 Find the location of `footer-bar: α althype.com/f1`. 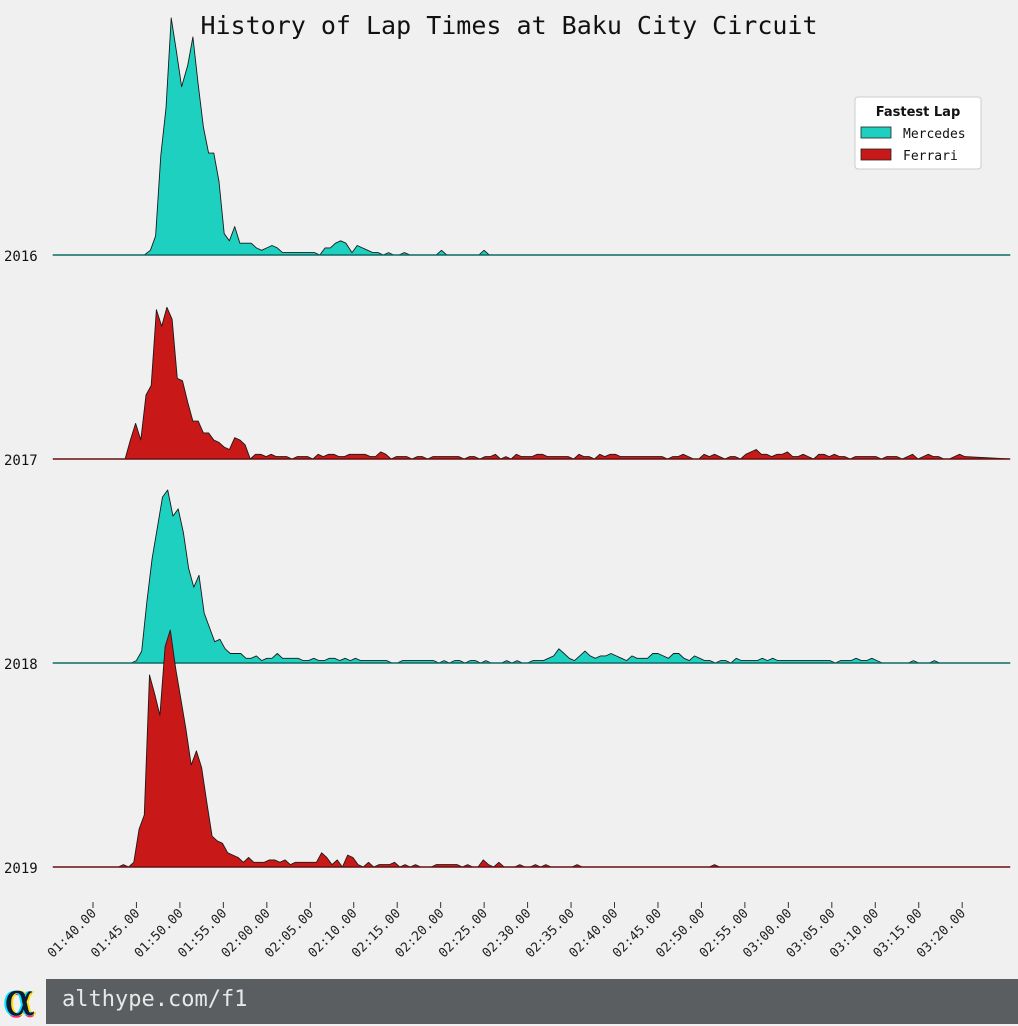

footer-bar: α althype.com/f1 is located at coordinates (509, 999).